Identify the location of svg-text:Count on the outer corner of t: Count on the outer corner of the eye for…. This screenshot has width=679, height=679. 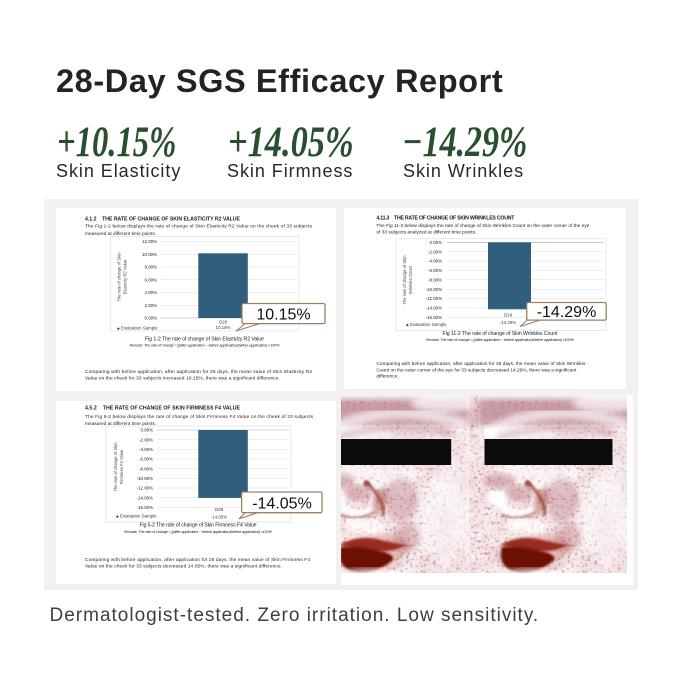
(476, 370).